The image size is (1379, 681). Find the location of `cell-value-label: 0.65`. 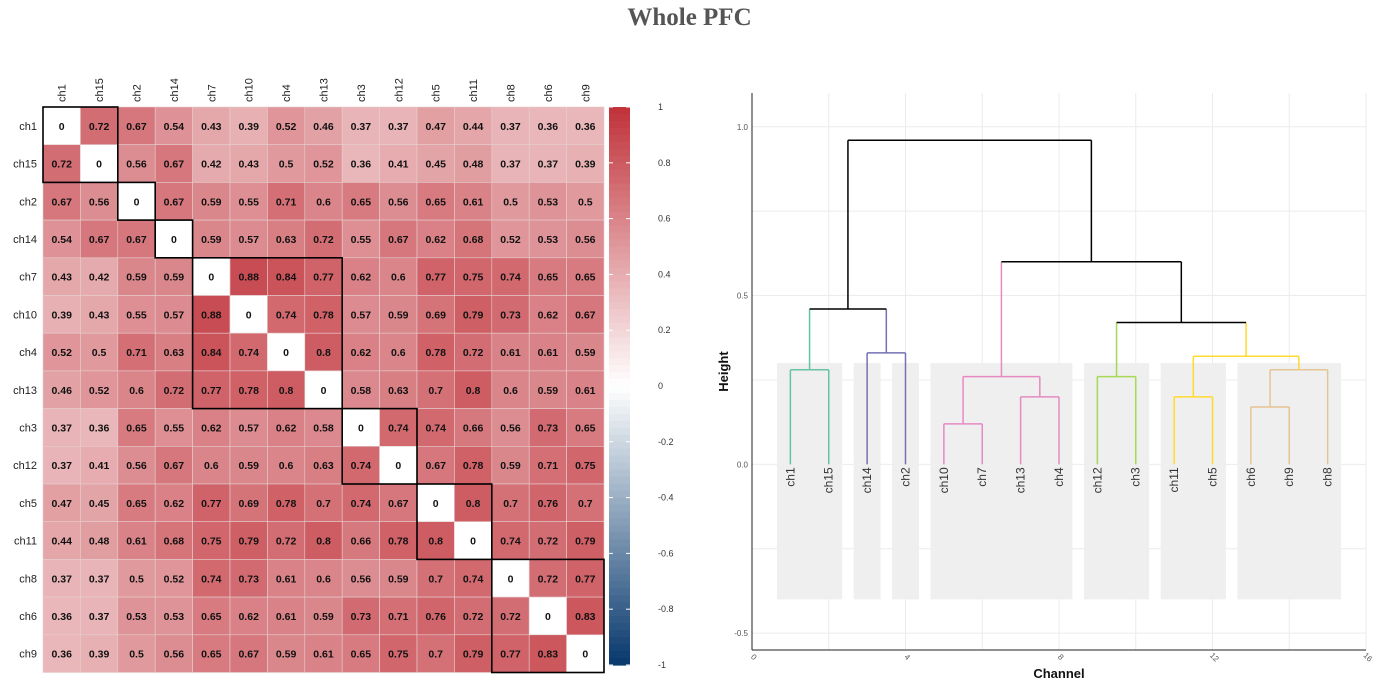

cell-value-label: 0.65 is located at coordinates (211, 617).